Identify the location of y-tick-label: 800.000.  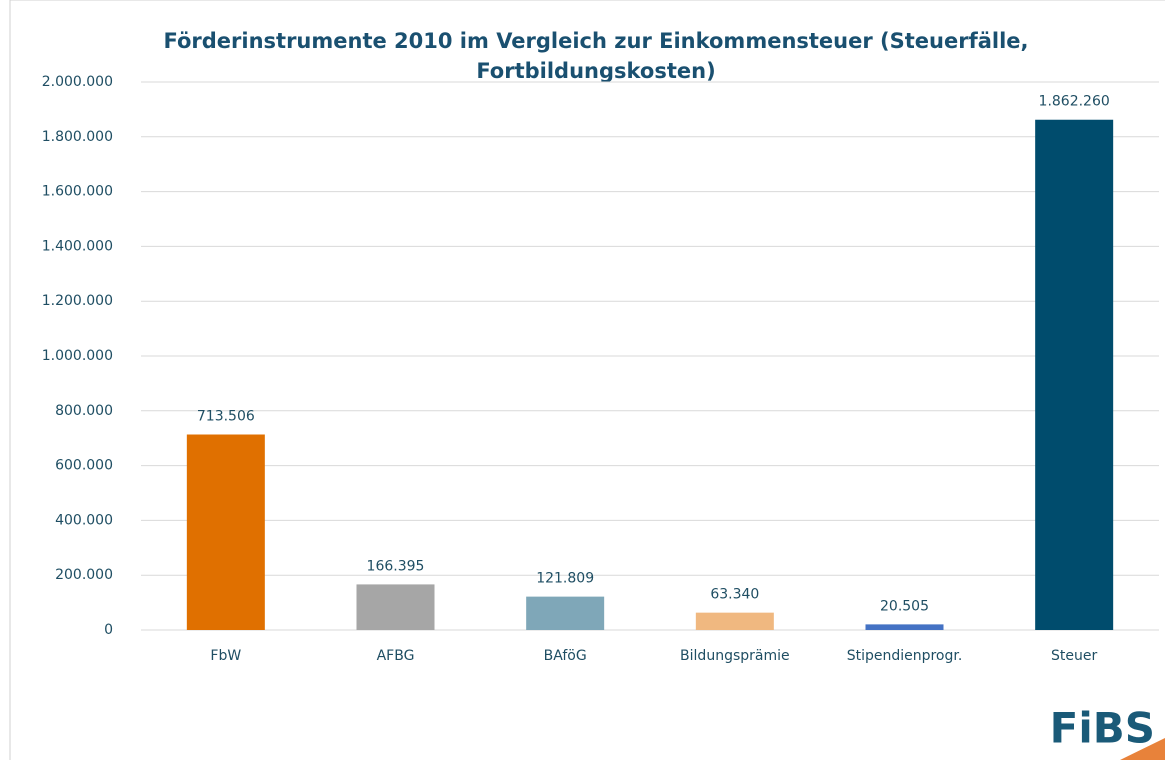
(84, 411).